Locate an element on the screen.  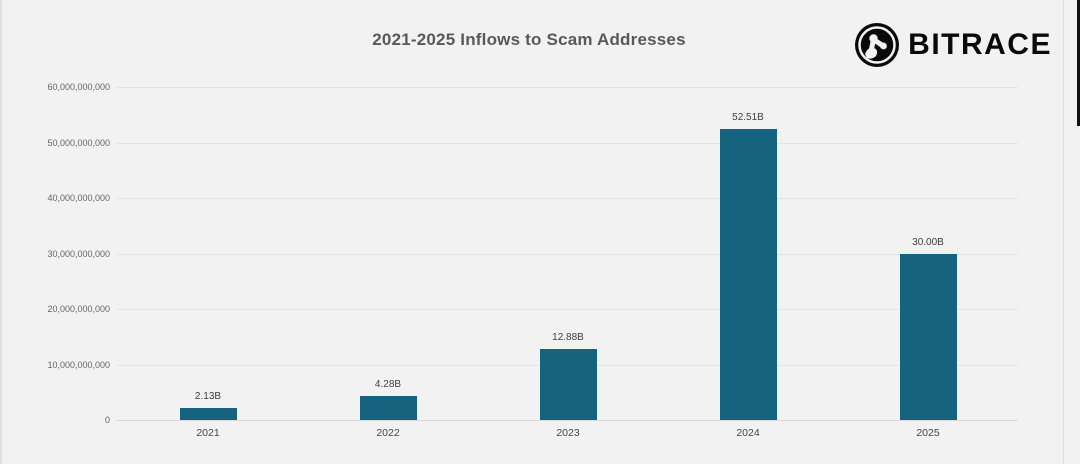
y-axis-tick-label: 0 is located at coordinates (107, 420).